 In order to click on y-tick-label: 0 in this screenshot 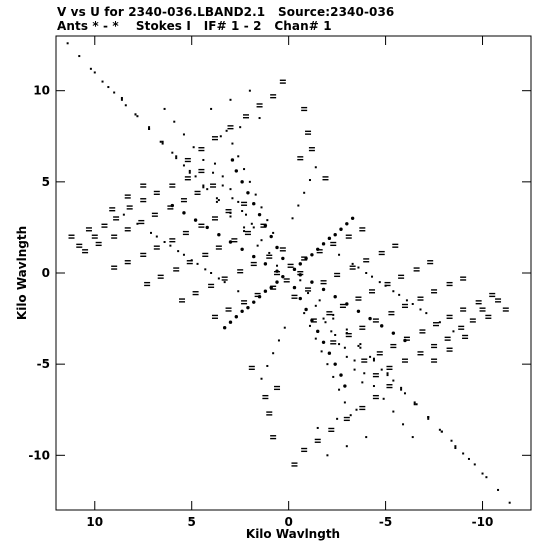, I will do `click(46, 273)`.